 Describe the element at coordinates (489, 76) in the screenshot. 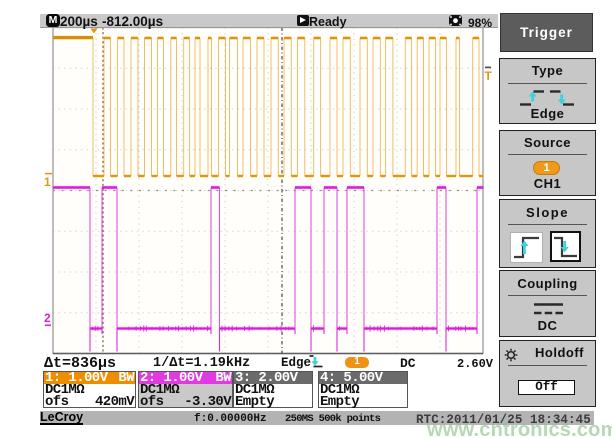

I see `svg-text: T` at that location.